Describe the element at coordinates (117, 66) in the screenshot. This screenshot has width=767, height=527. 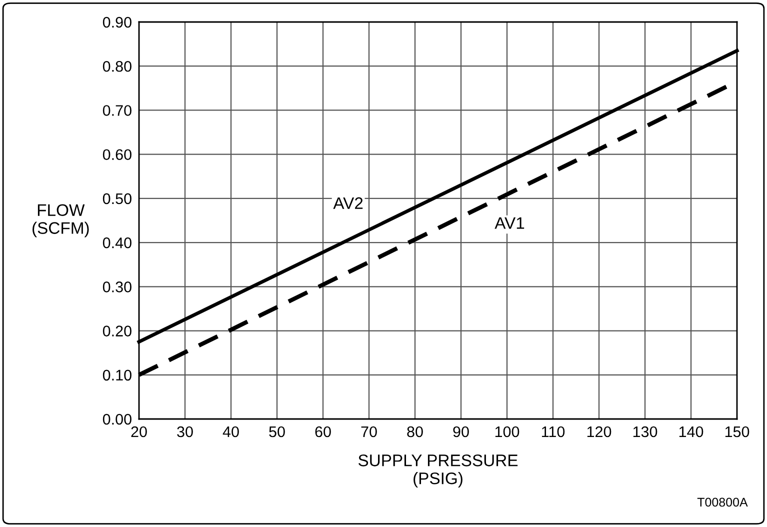
I see `y-tick-label: 0.80` at that location.